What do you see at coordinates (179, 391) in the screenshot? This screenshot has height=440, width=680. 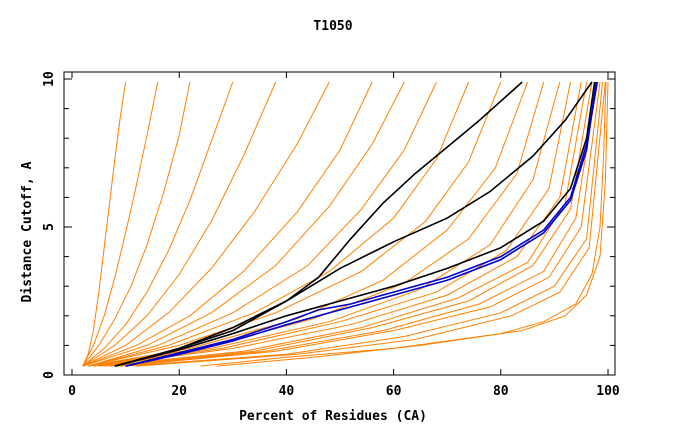 I see `x-tick-label: 20` at bounding box center [179, 391].